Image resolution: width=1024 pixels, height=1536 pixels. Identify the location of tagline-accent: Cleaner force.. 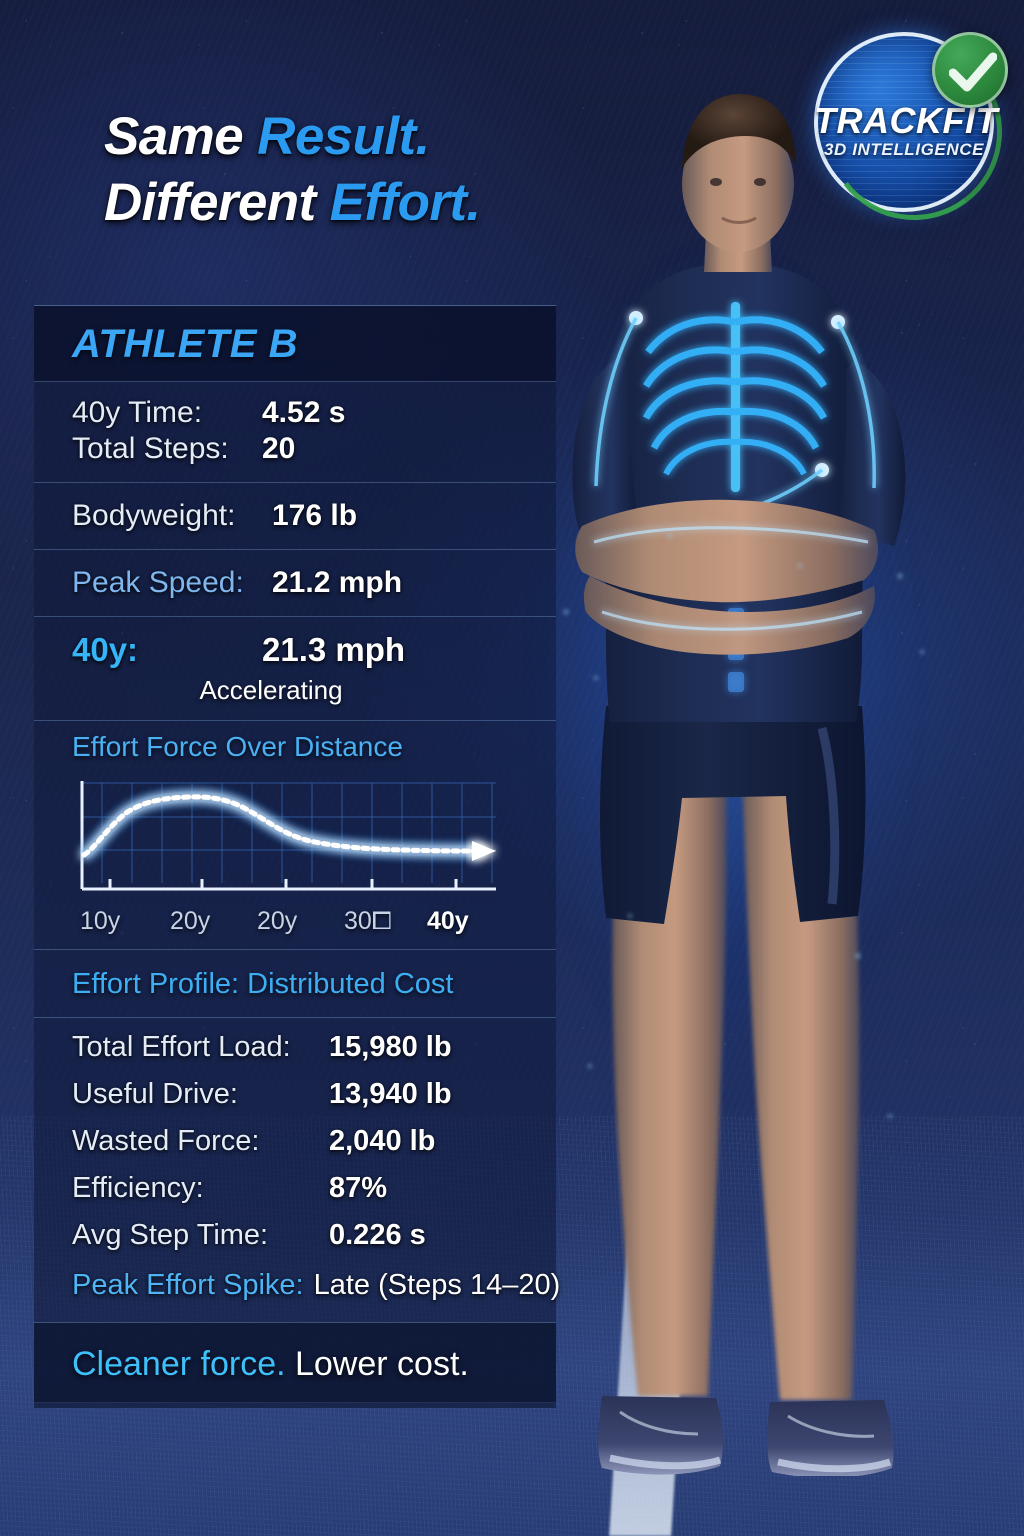
(179, 1364).